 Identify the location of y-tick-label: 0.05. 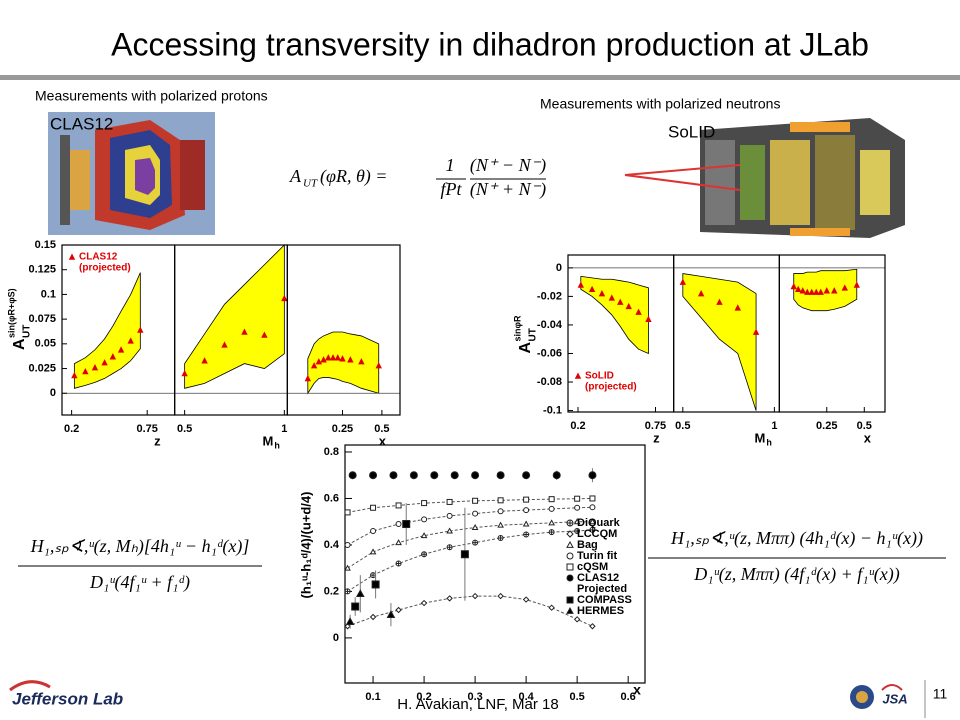
(45, 344).